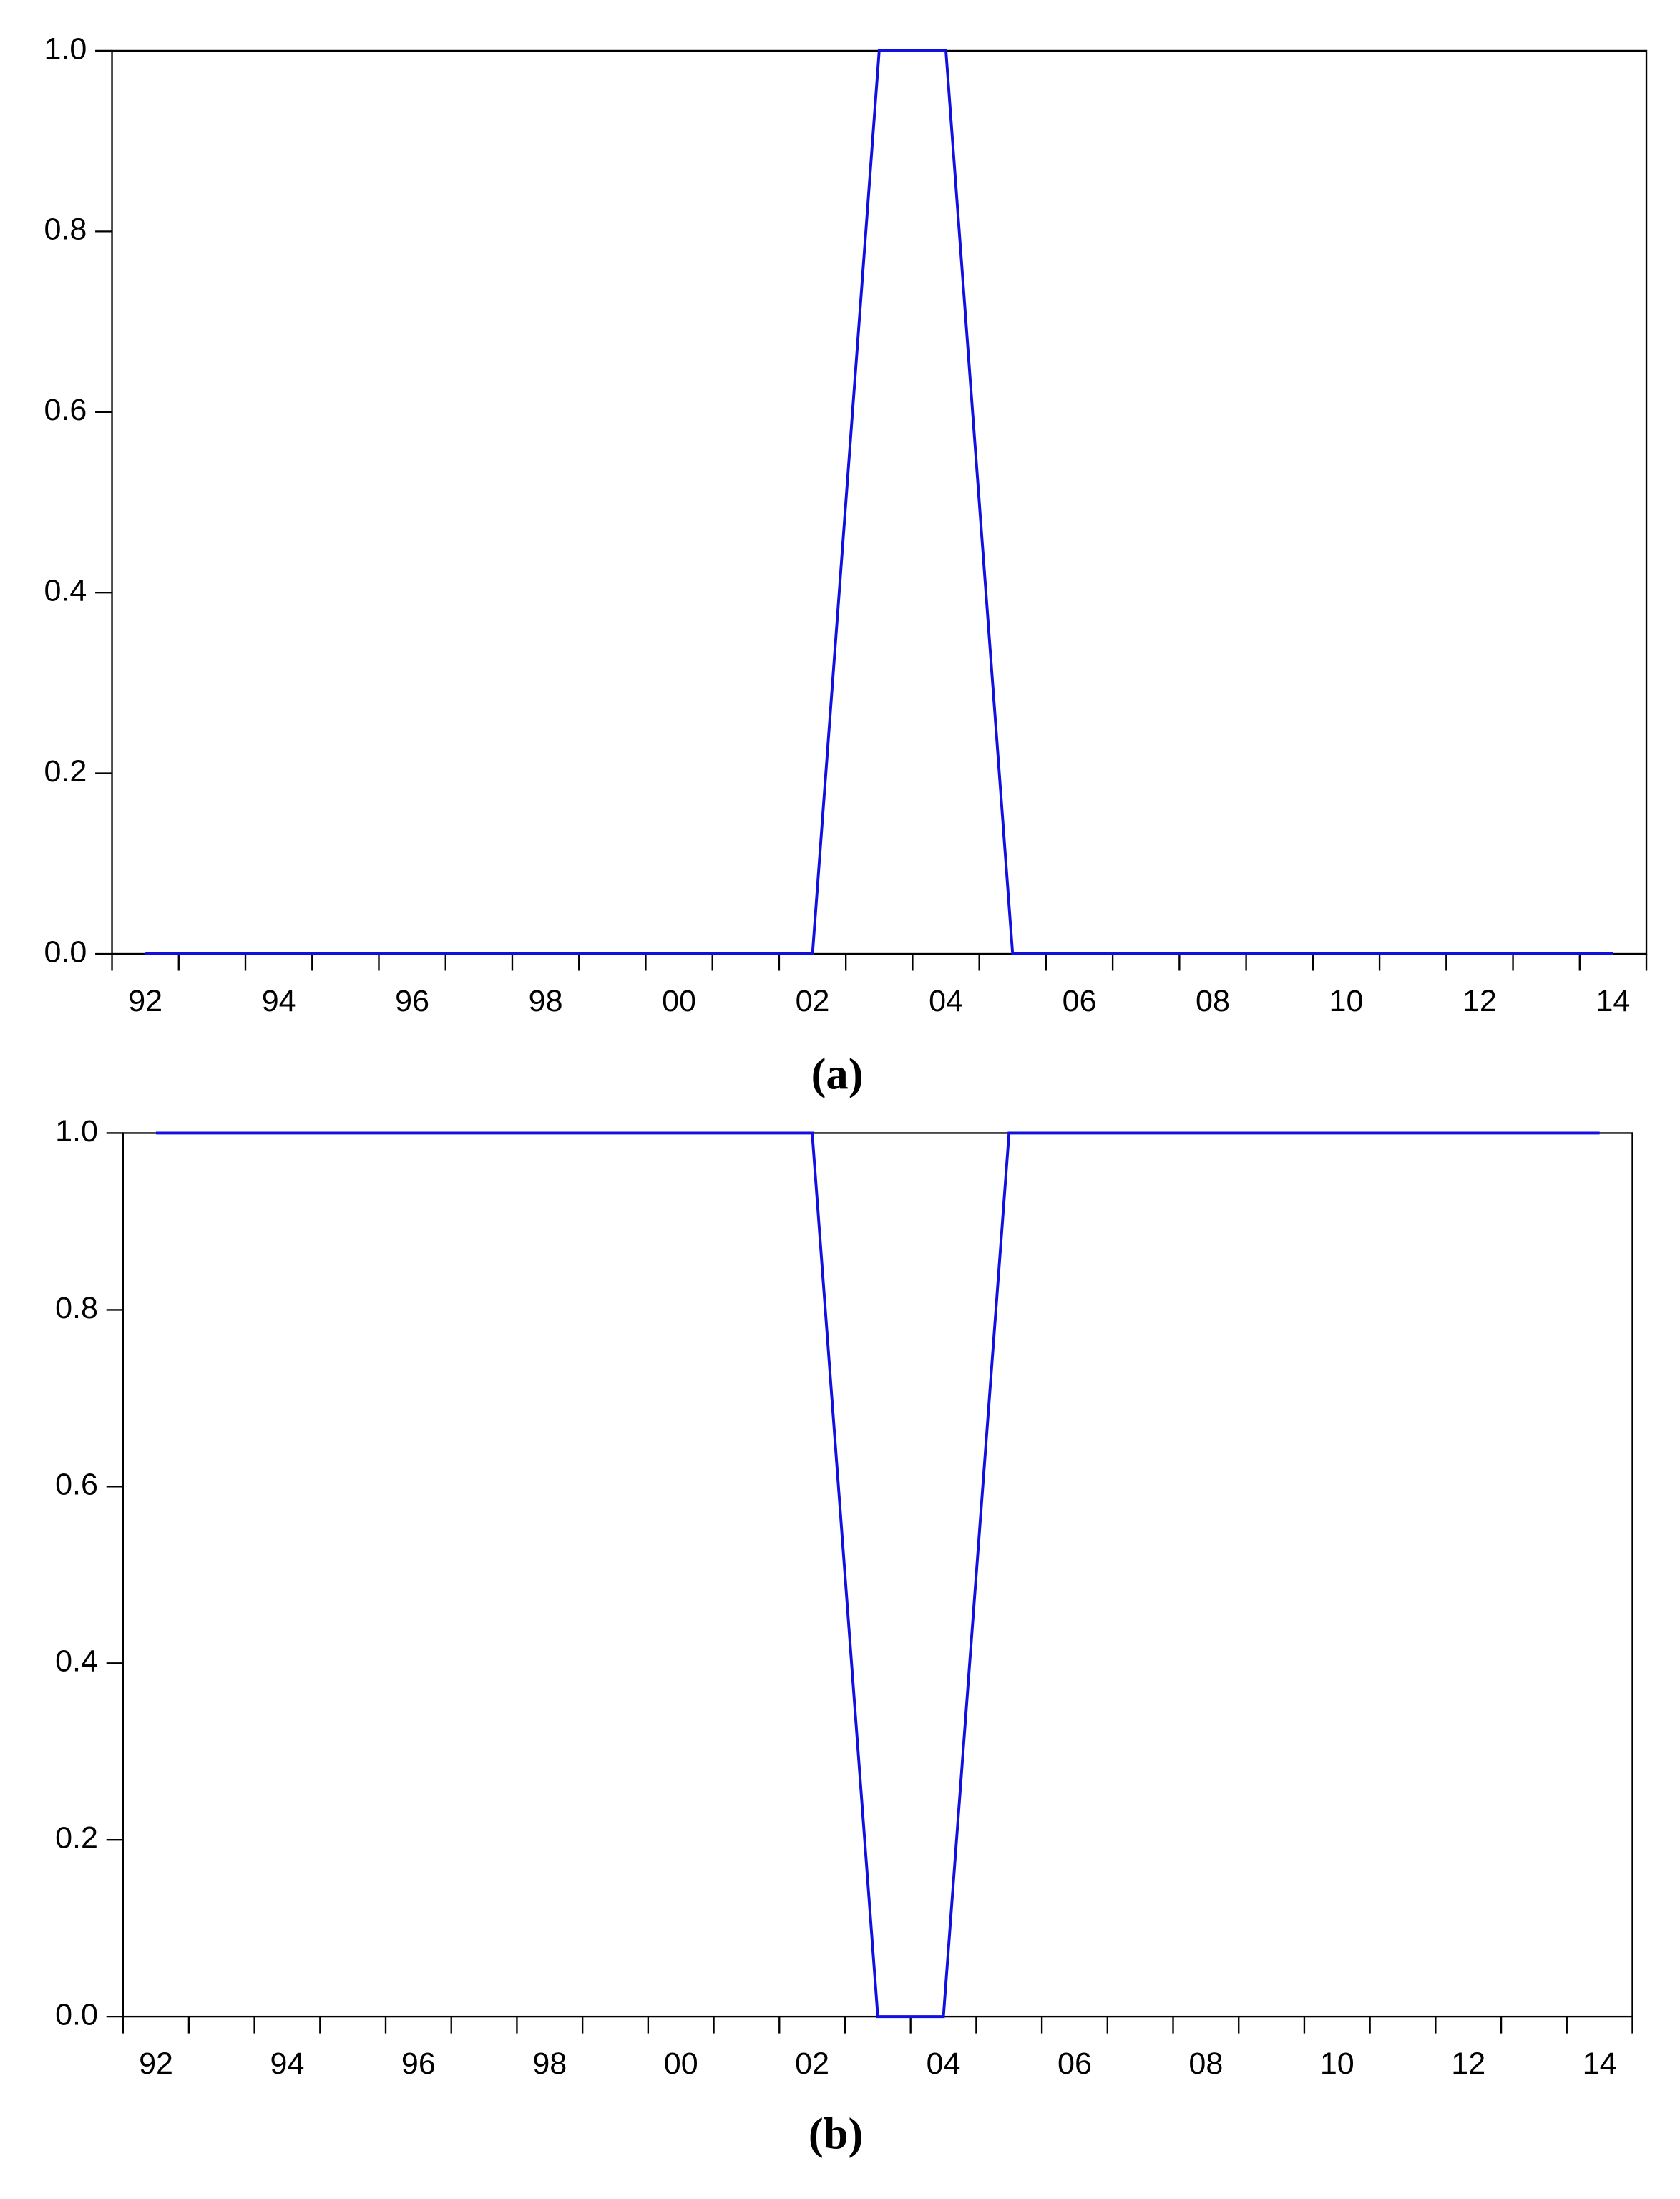 Image resolution: width=1680 pixels, height=2199 pixels. What do you see at coordinates (836, 2134) in the screenshot?
I see `panel-caption: (b)` at bounding box center [836, 2134].